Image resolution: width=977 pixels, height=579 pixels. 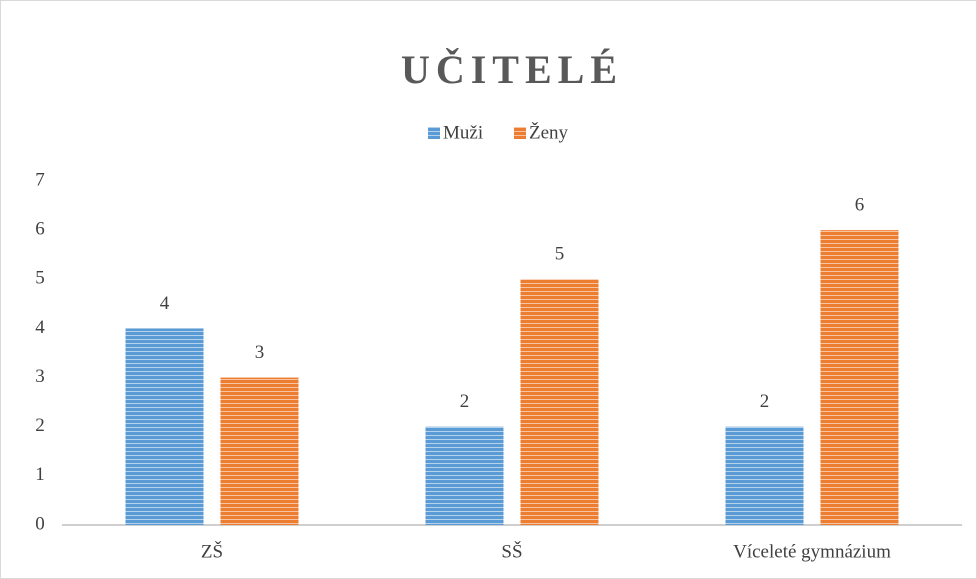 I want to click on legend-label: Muži, so click(x=463, y=132).